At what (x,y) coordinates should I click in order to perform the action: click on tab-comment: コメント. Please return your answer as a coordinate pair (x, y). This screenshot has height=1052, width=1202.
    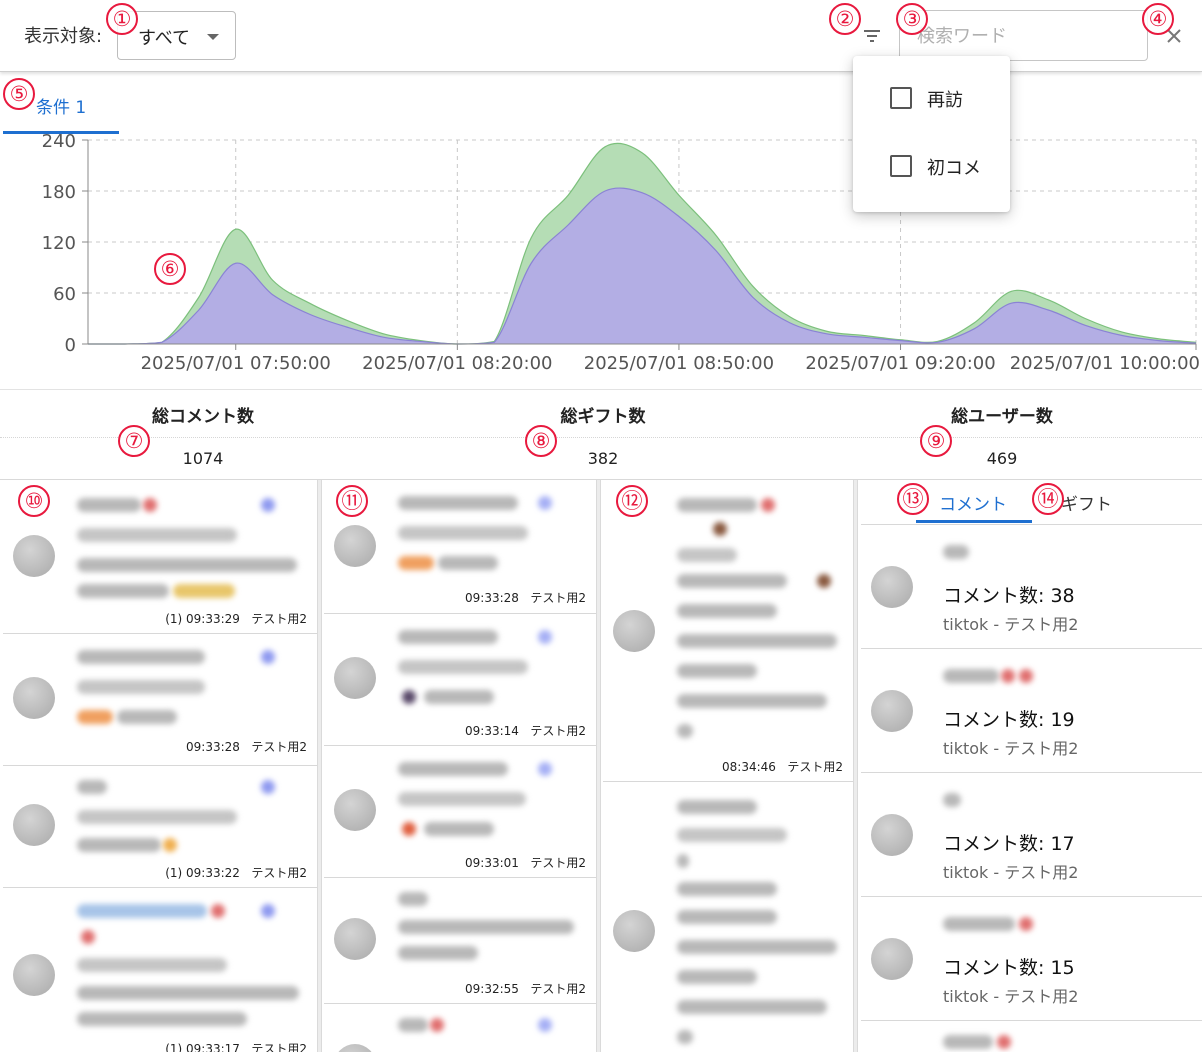
    Looking at the image, I should click on (973, 505).